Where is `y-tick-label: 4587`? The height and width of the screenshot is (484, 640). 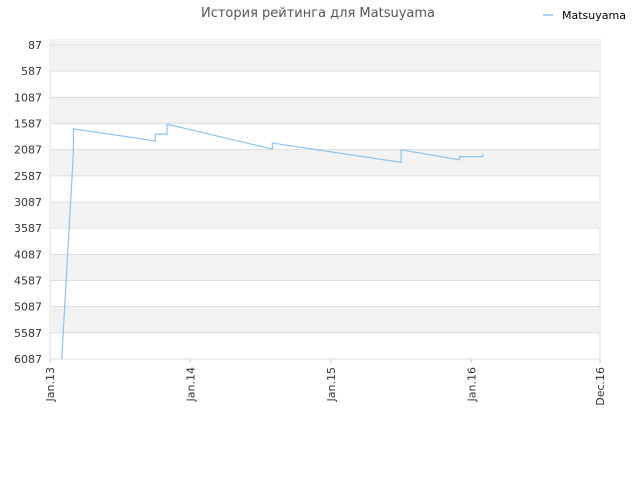 y-tick-label: 4587 is located at coordinates (28, 281).